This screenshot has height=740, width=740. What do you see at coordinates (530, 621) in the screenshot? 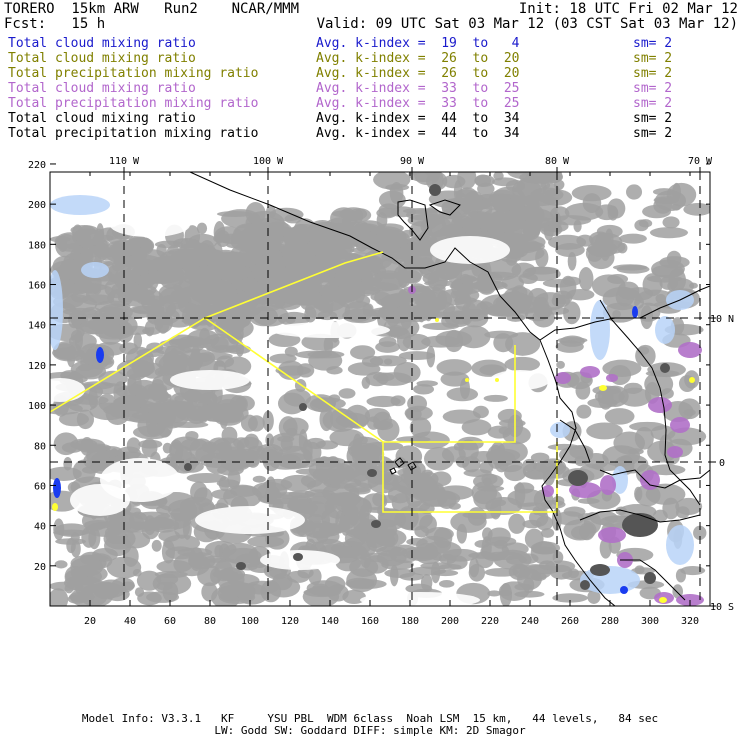
I see `x-tick-label: 240` at bounding box center [530, 621].